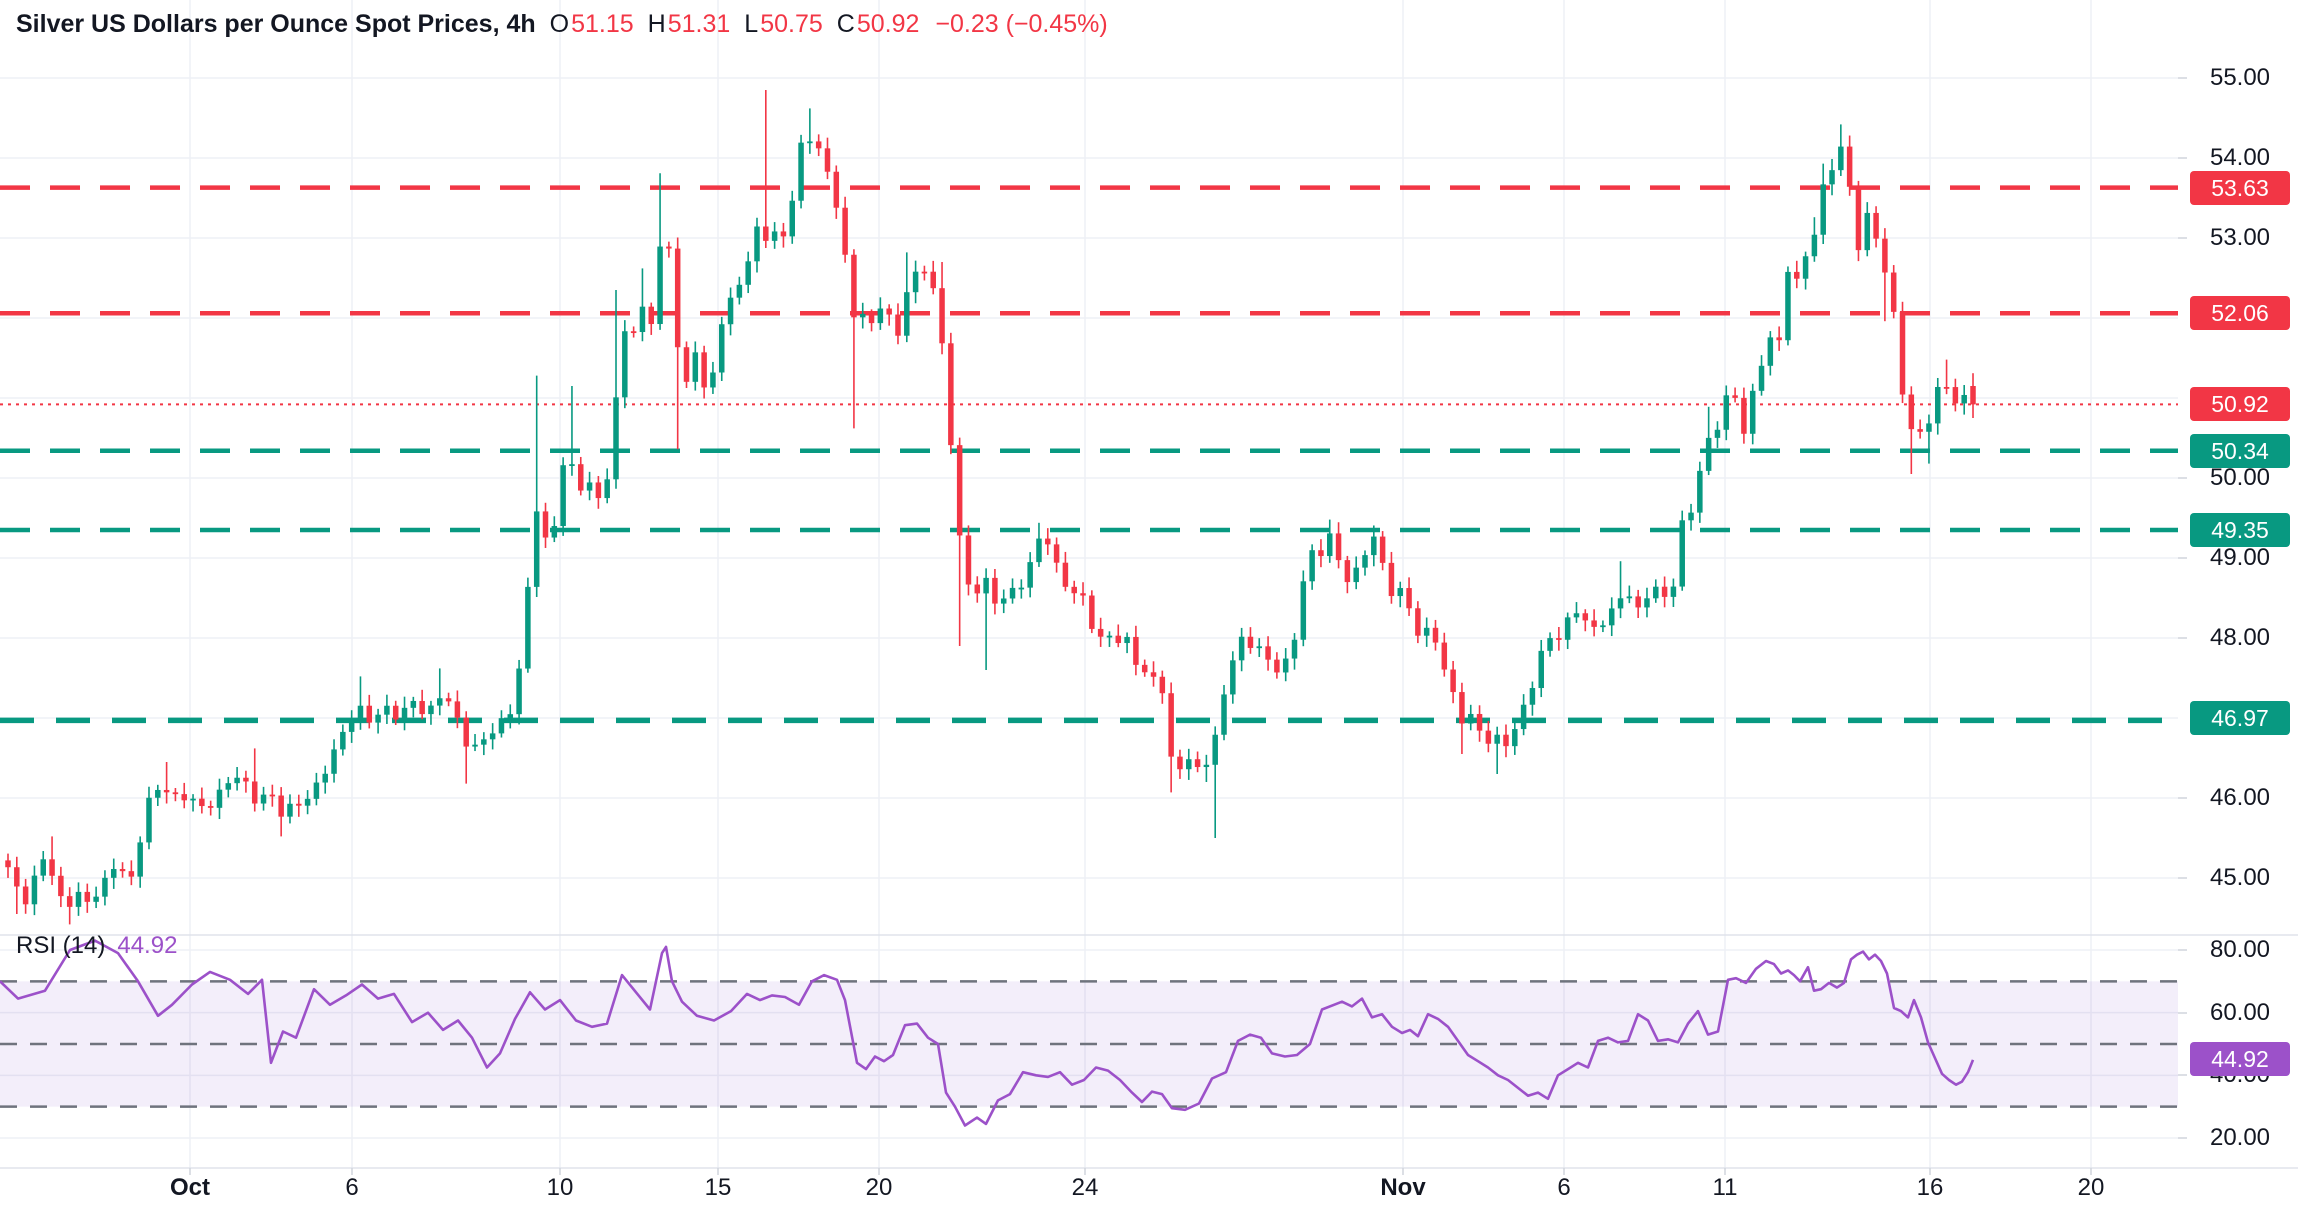  What do you see at coordinates (2240, 530) in the screenshot?
I see `price-badge-49.35: 49.35` at bounding box center [2240, 530].